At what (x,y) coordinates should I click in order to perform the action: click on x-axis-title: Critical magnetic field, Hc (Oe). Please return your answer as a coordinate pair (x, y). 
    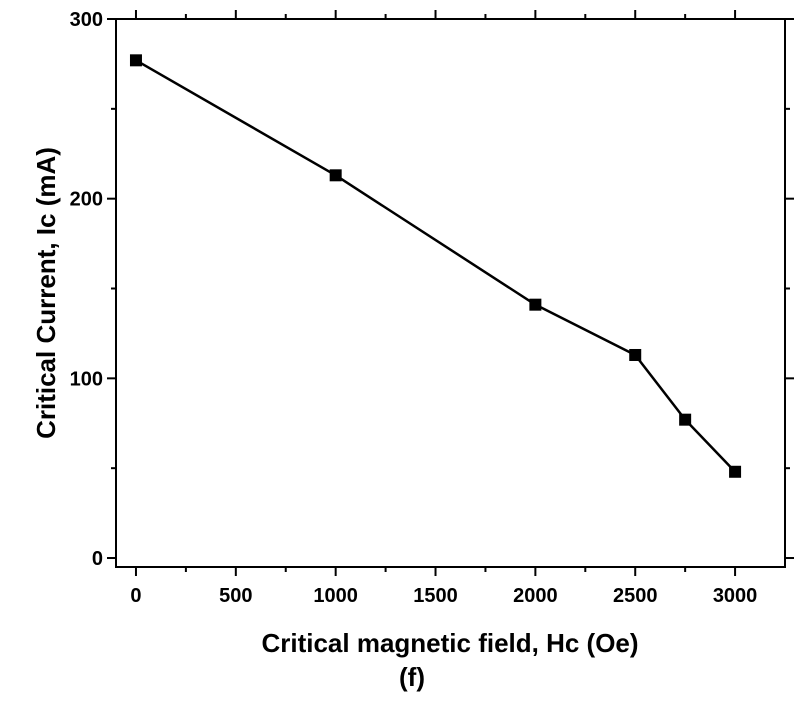
    Looking at the image, I should click on (449, 643).